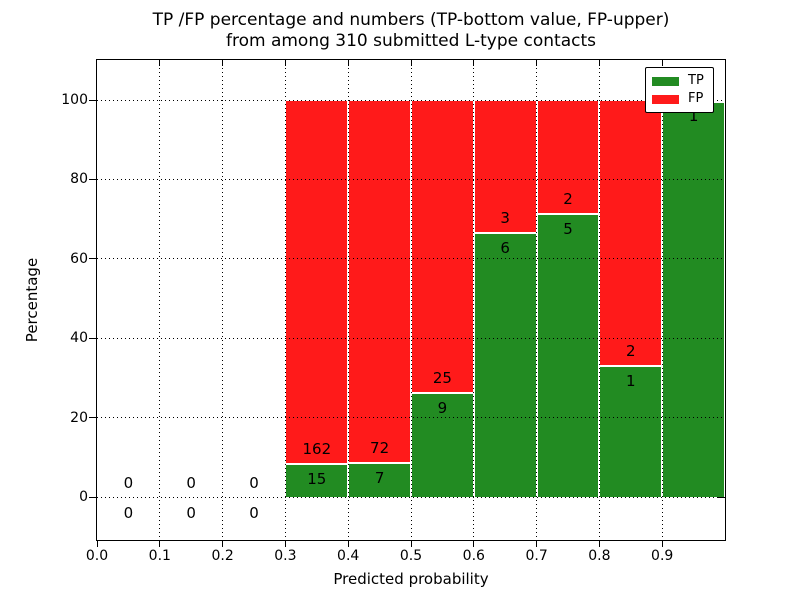 This screenshot has height=600, width=800. I want to click on x-tick-label: 0.8, so click(599, 556).